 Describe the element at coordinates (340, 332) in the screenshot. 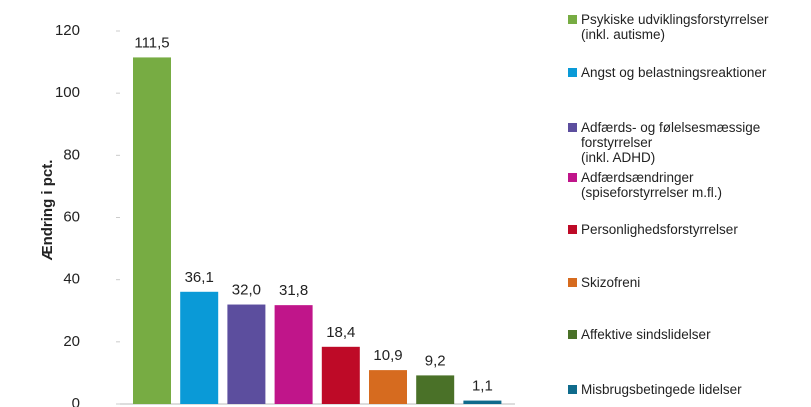

I see `data-label: 18,4` at that location.